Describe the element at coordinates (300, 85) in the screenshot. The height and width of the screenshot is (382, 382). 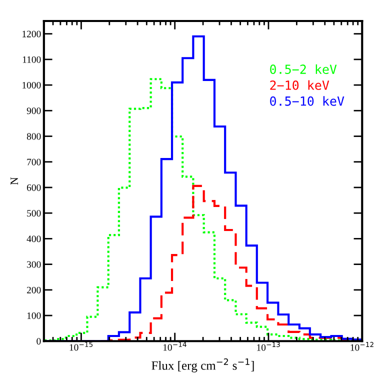
I see `text: 2−10 keV` at that location.